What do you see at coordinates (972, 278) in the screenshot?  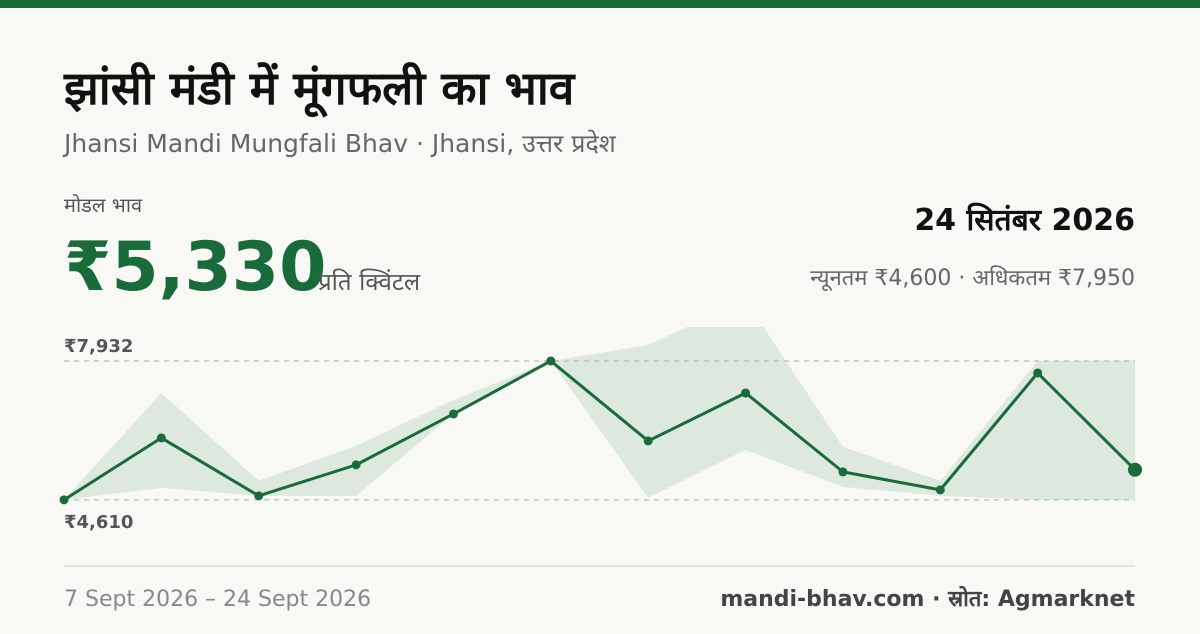 I see `min-max: न्यूनतम ₹4,600 · अधिकतम ₹7,950` at bounding box center [972, 278].